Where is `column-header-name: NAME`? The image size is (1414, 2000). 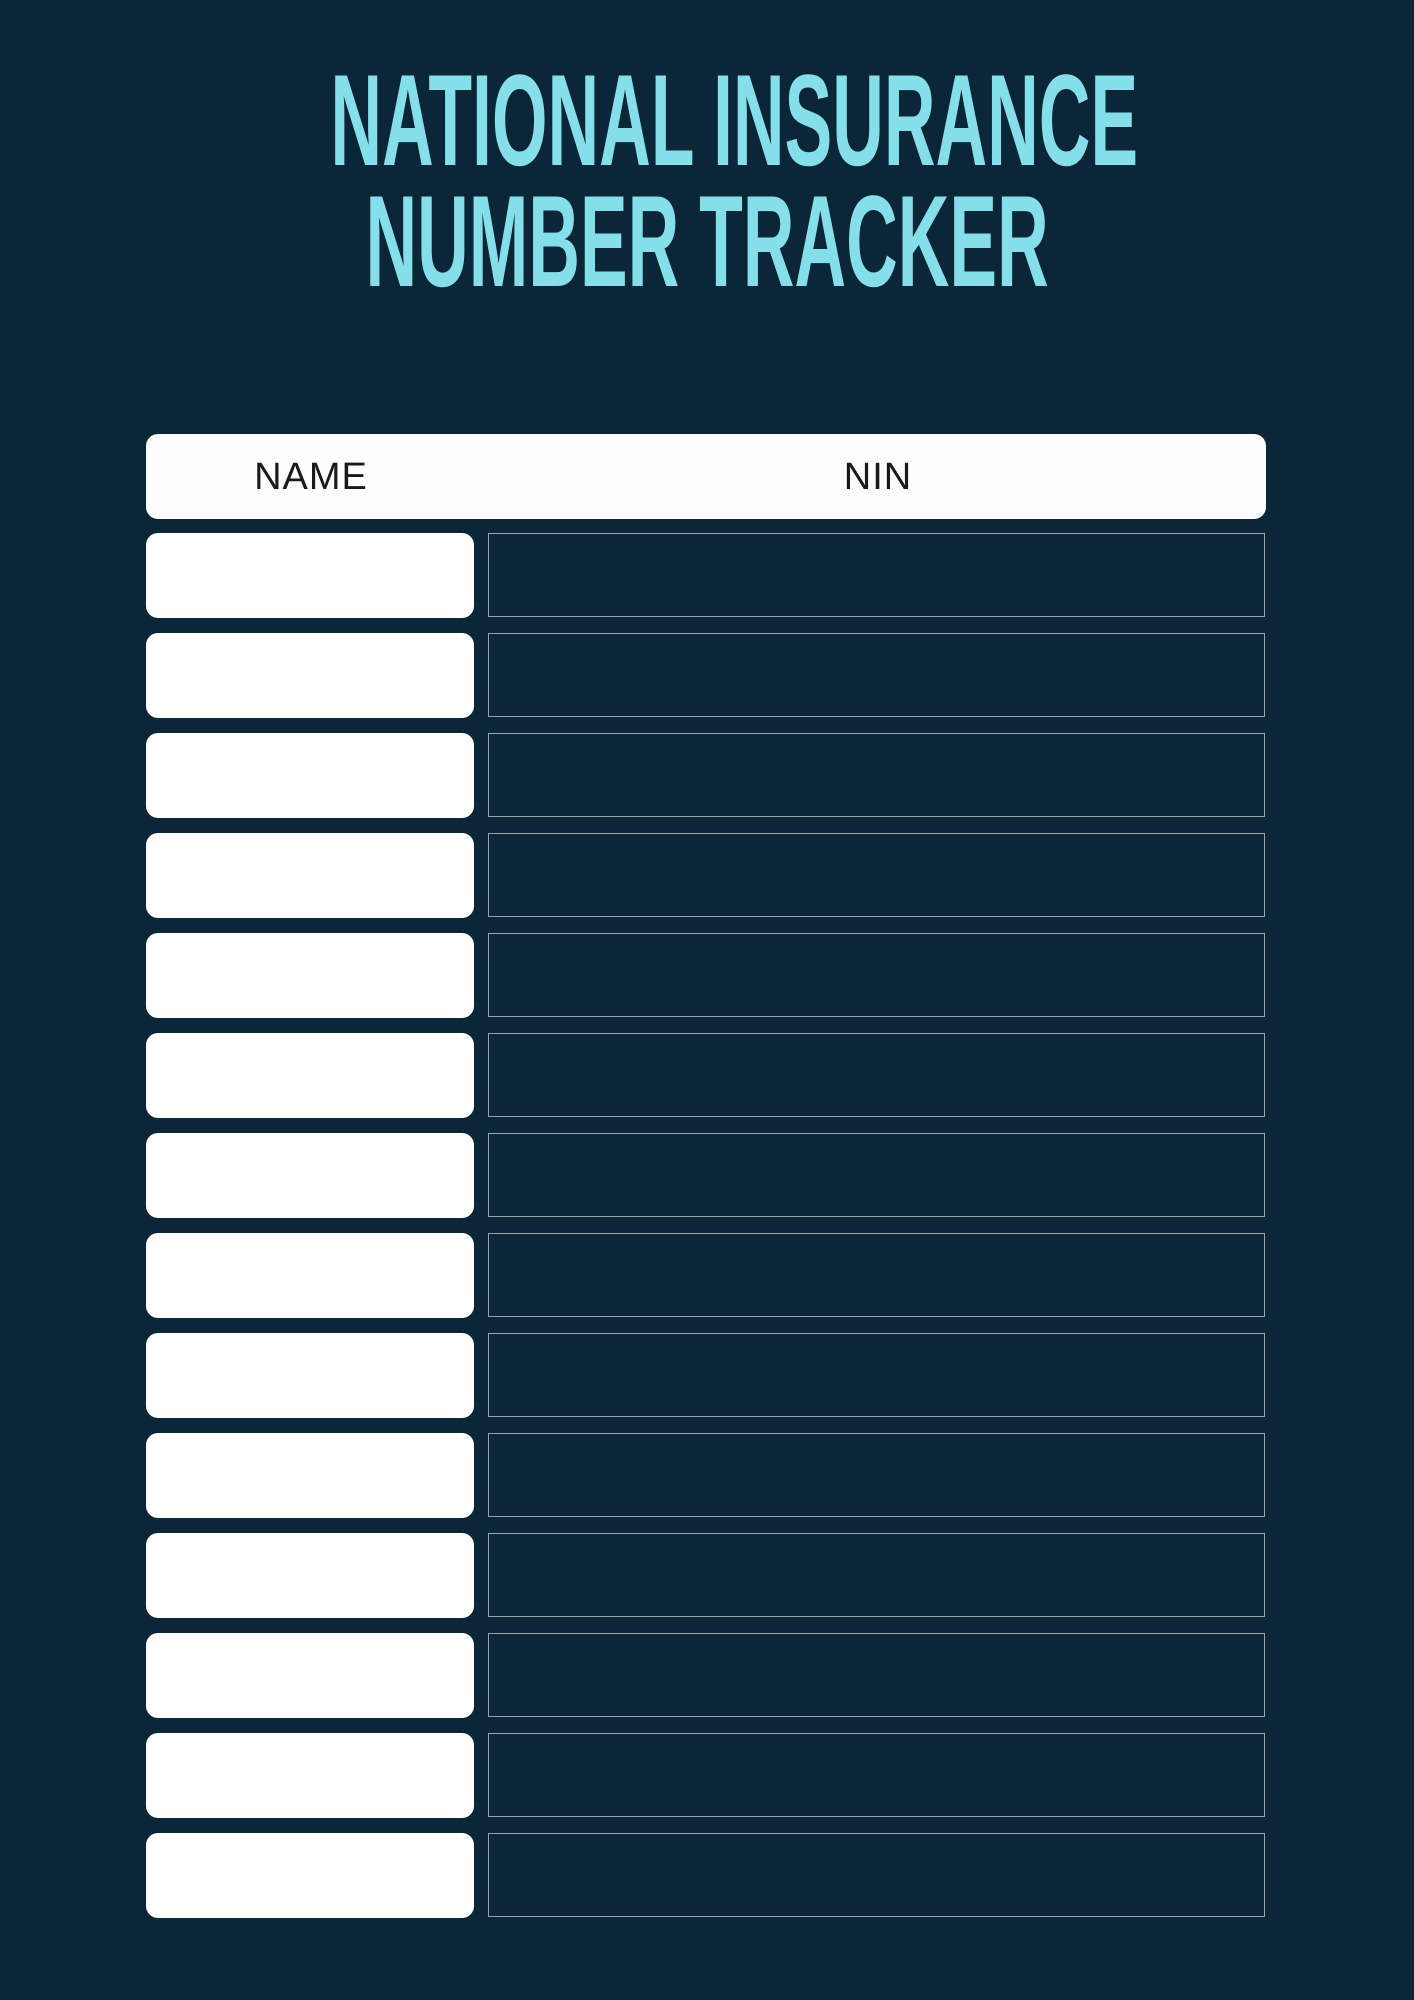 column-header-name: NAME is located at coordinates (311, 477).